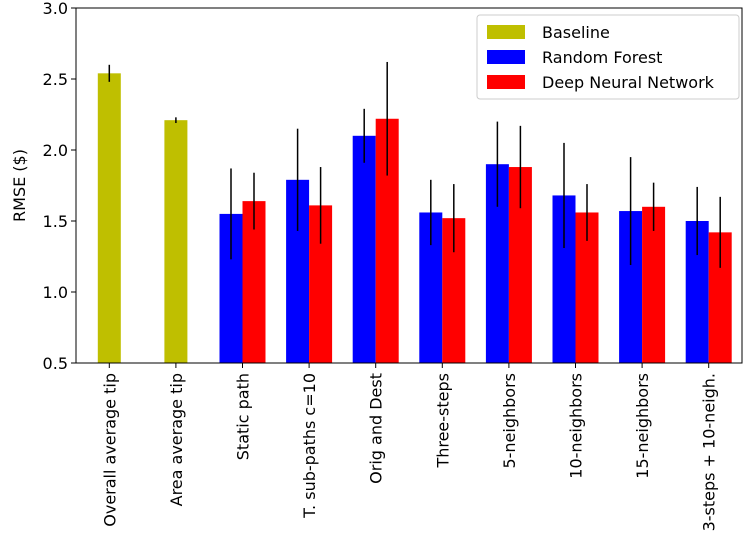  I want to click on x-tick-label: Static path, so click(243, 416).